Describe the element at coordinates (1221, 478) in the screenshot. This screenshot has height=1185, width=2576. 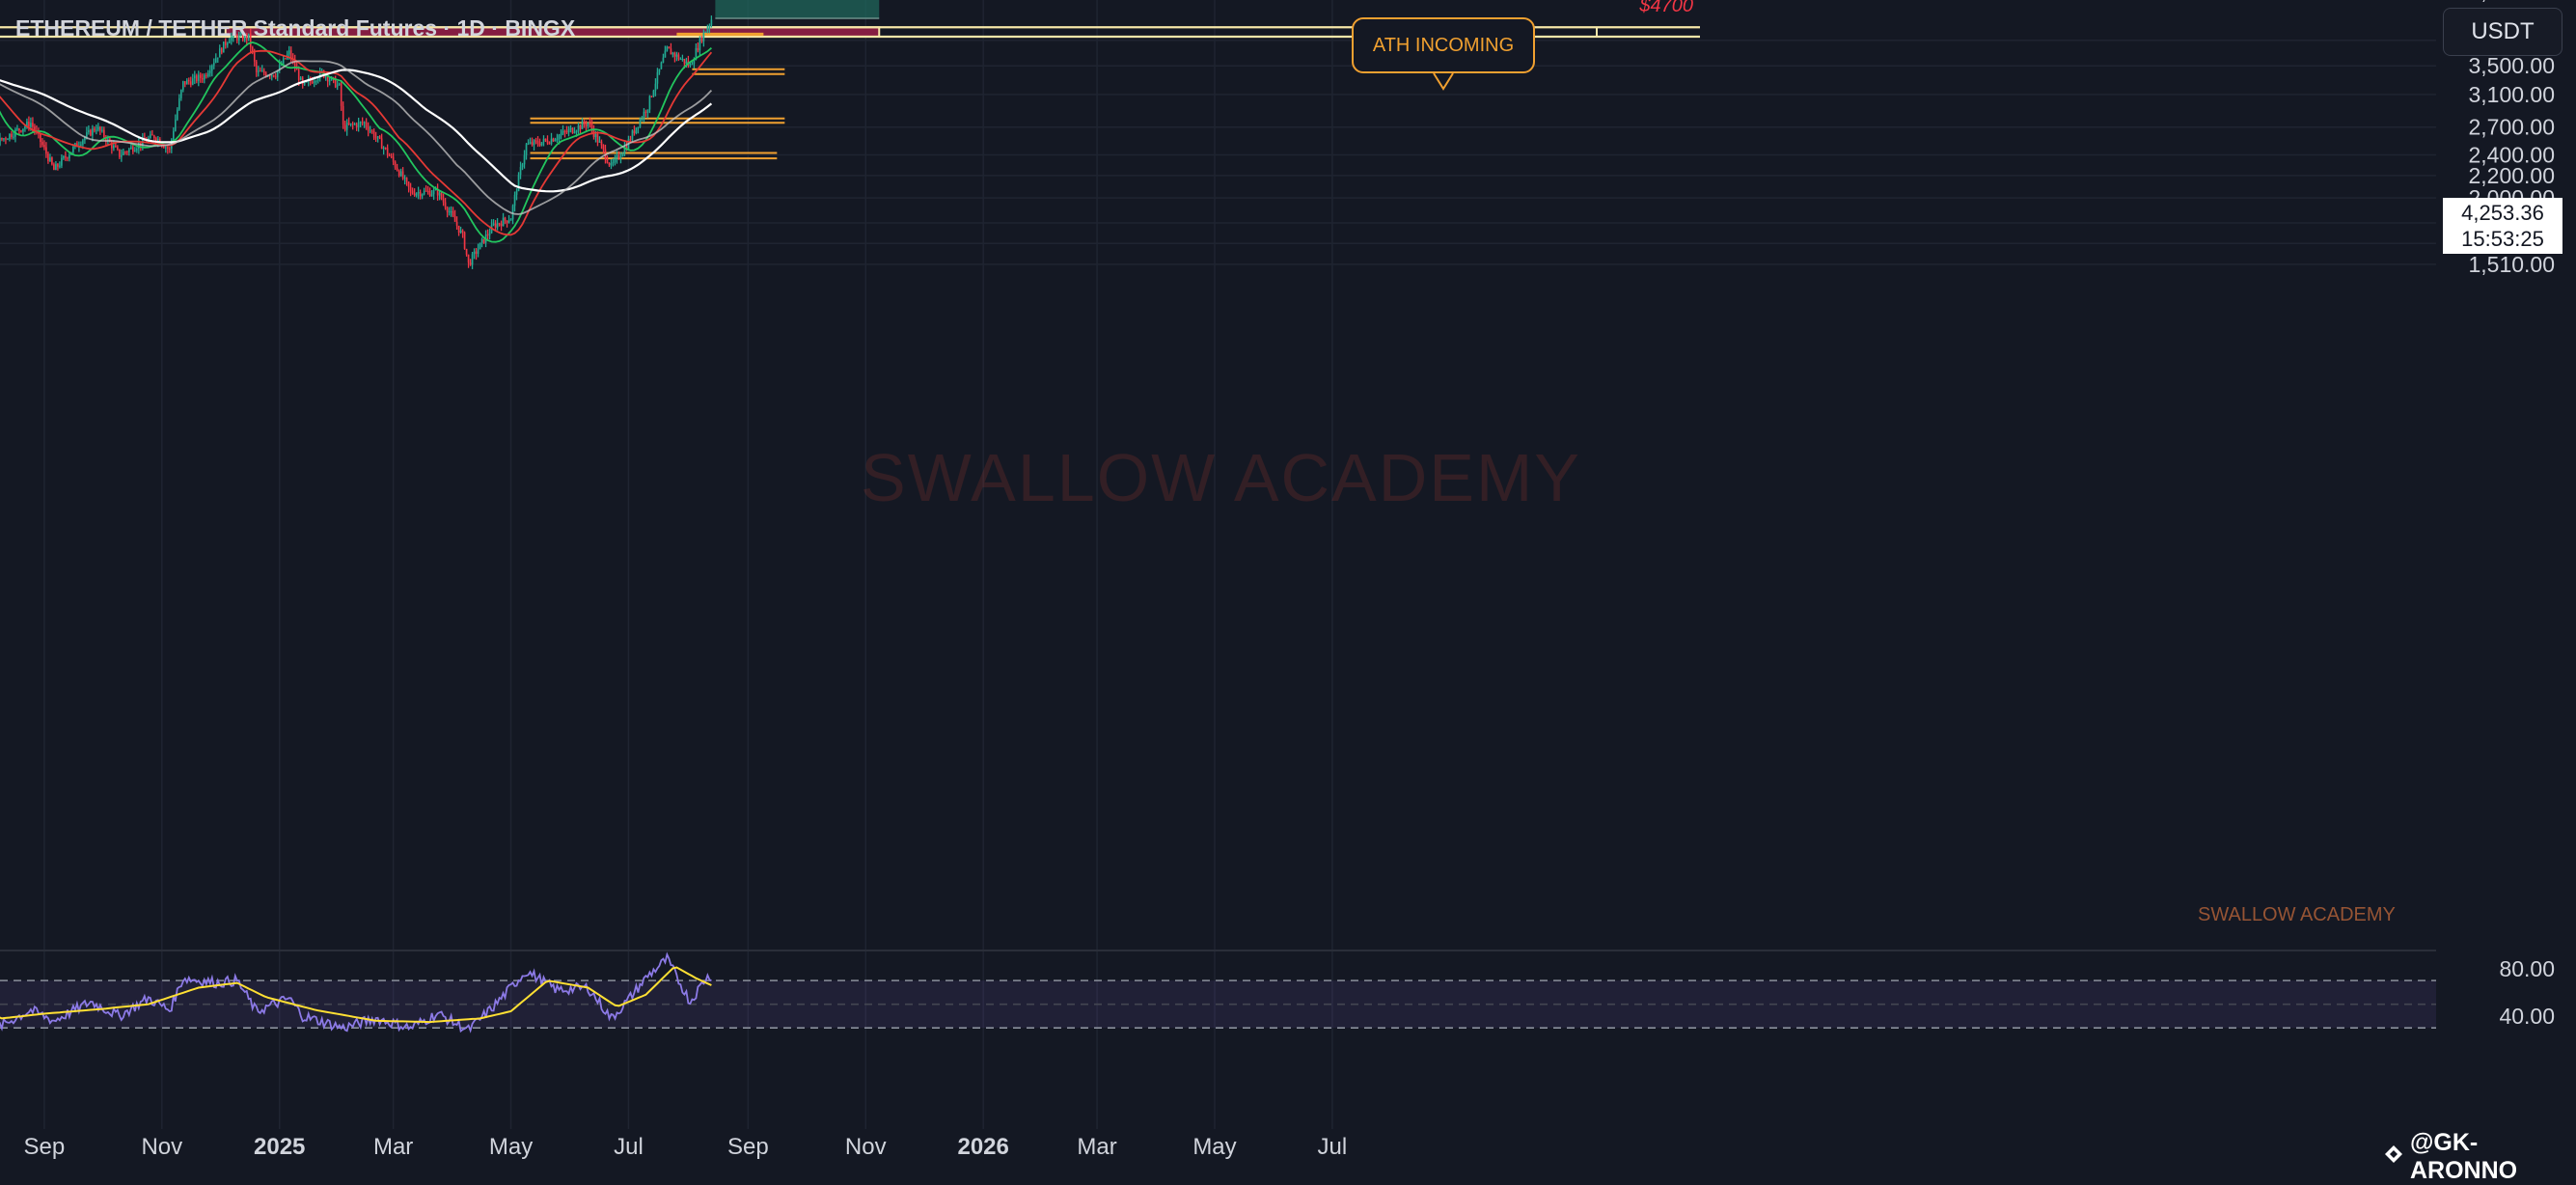
I see `watermark: SWALLOW ACADEMY` at that location.